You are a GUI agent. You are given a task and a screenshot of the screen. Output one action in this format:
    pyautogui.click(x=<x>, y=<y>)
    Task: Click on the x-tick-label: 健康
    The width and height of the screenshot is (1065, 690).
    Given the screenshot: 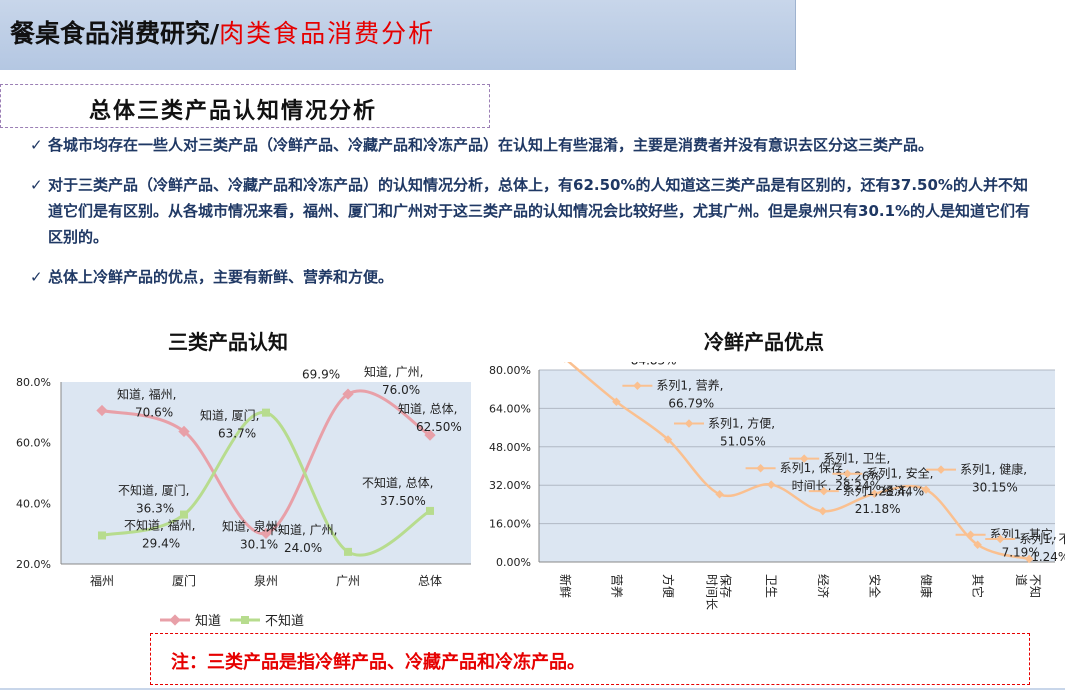 What is the action you would take?
    pyautogui.click(x=926, y=586)
    